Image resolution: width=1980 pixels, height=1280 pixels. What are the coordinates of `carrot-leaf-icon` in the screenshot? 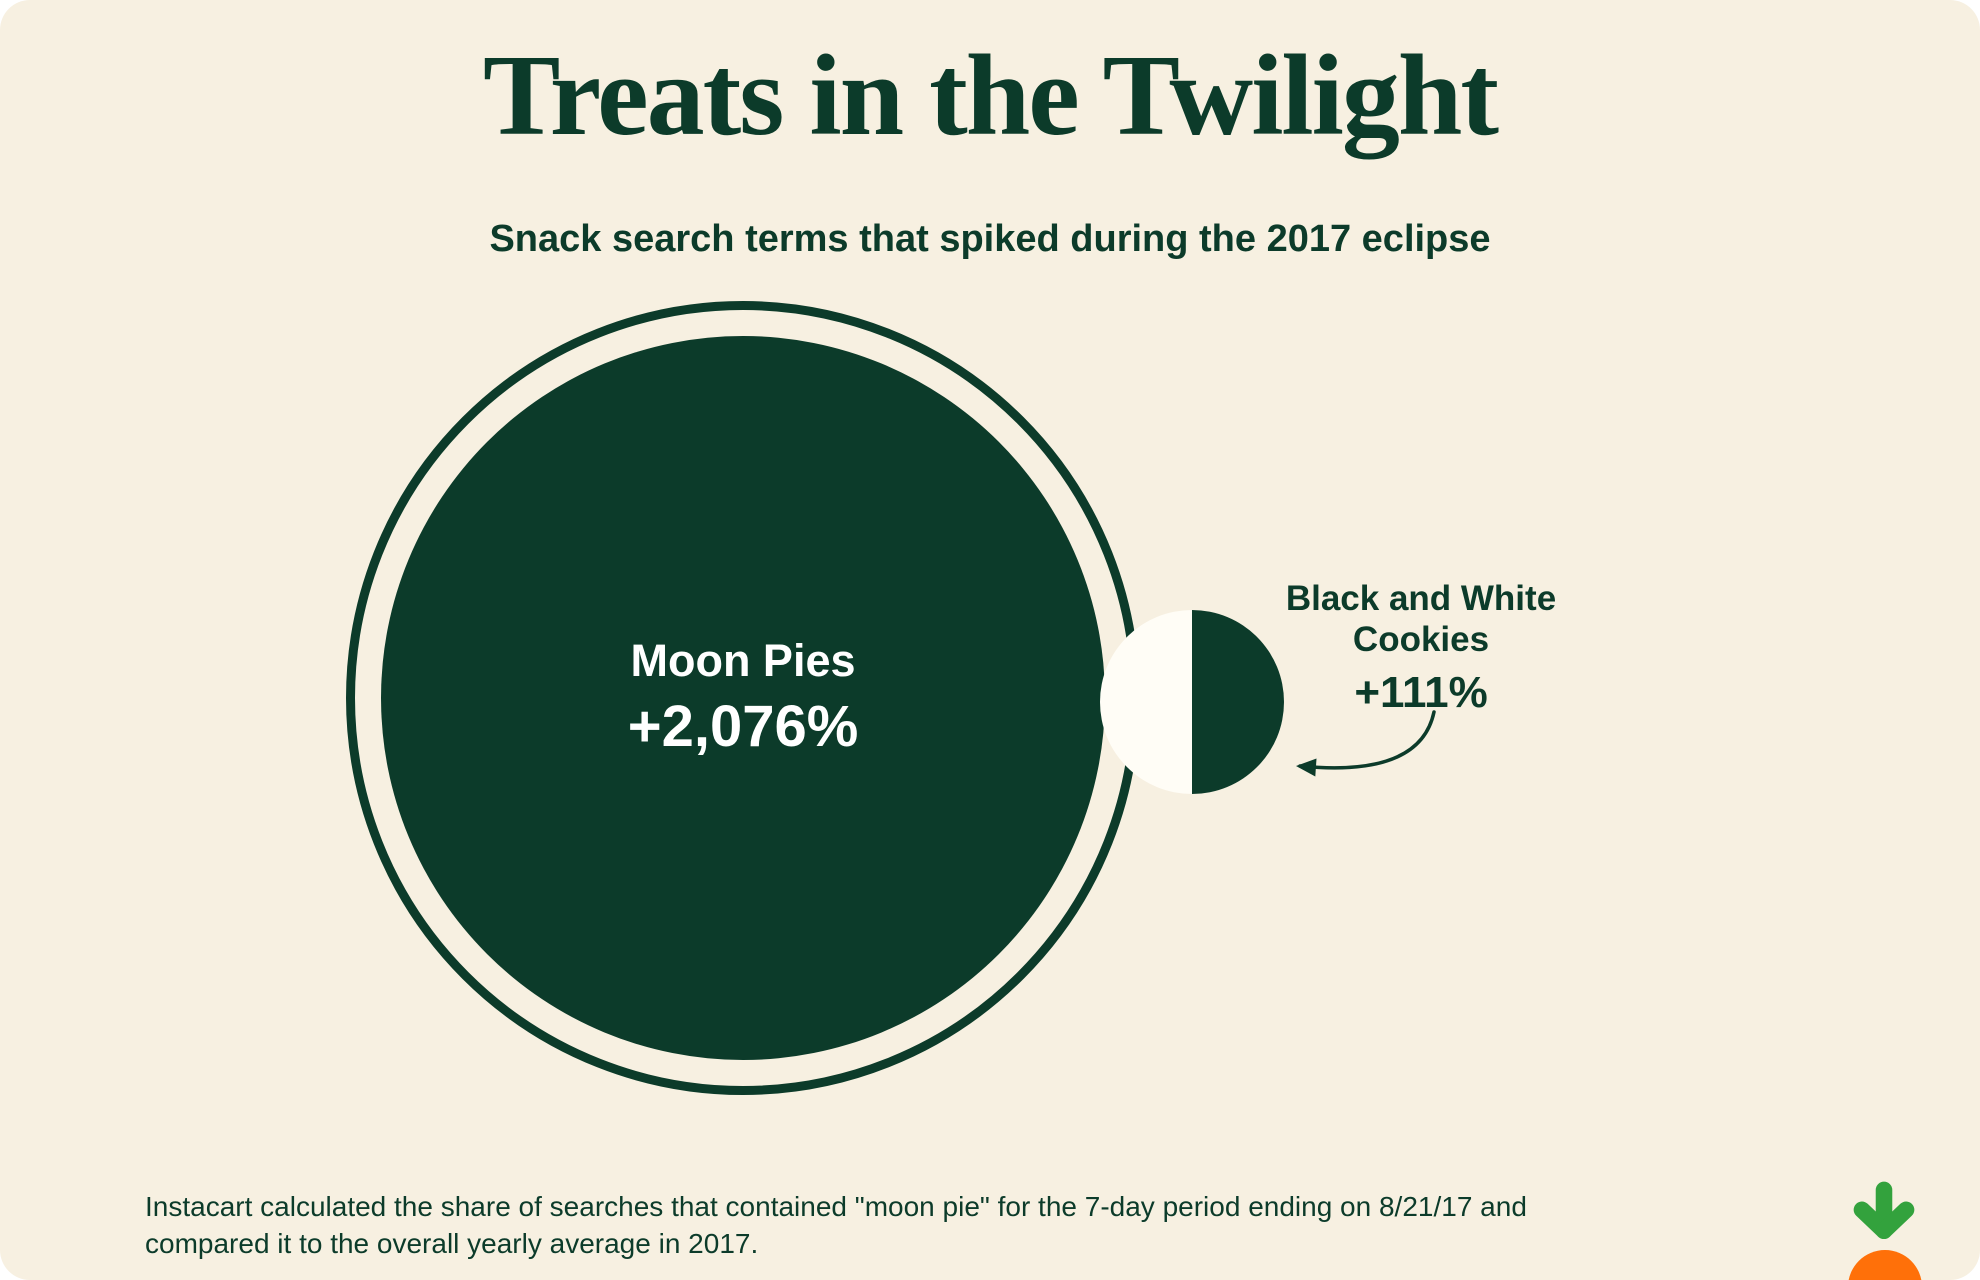 It's located at (1884, 1210).